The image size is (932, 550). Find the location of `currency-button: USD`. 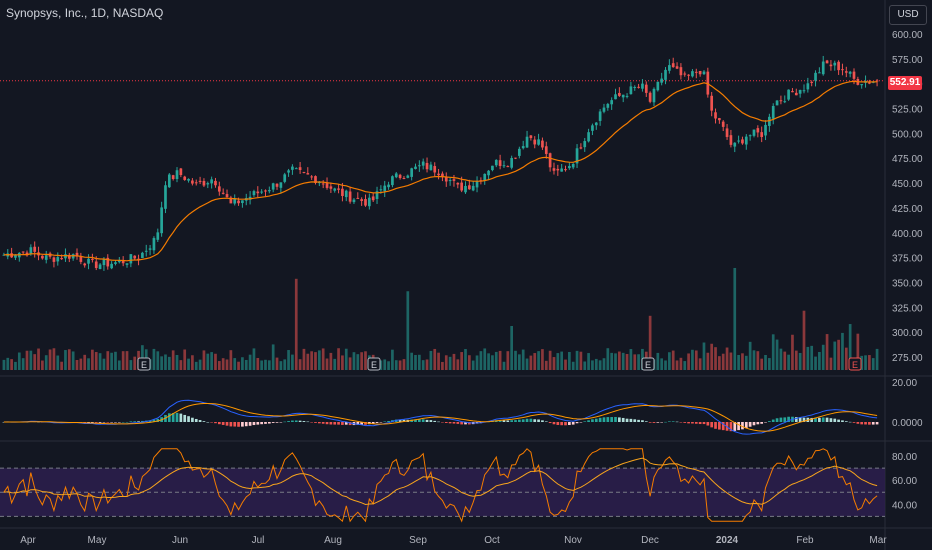

currency-button: USD is located at coordinates (908, 15).